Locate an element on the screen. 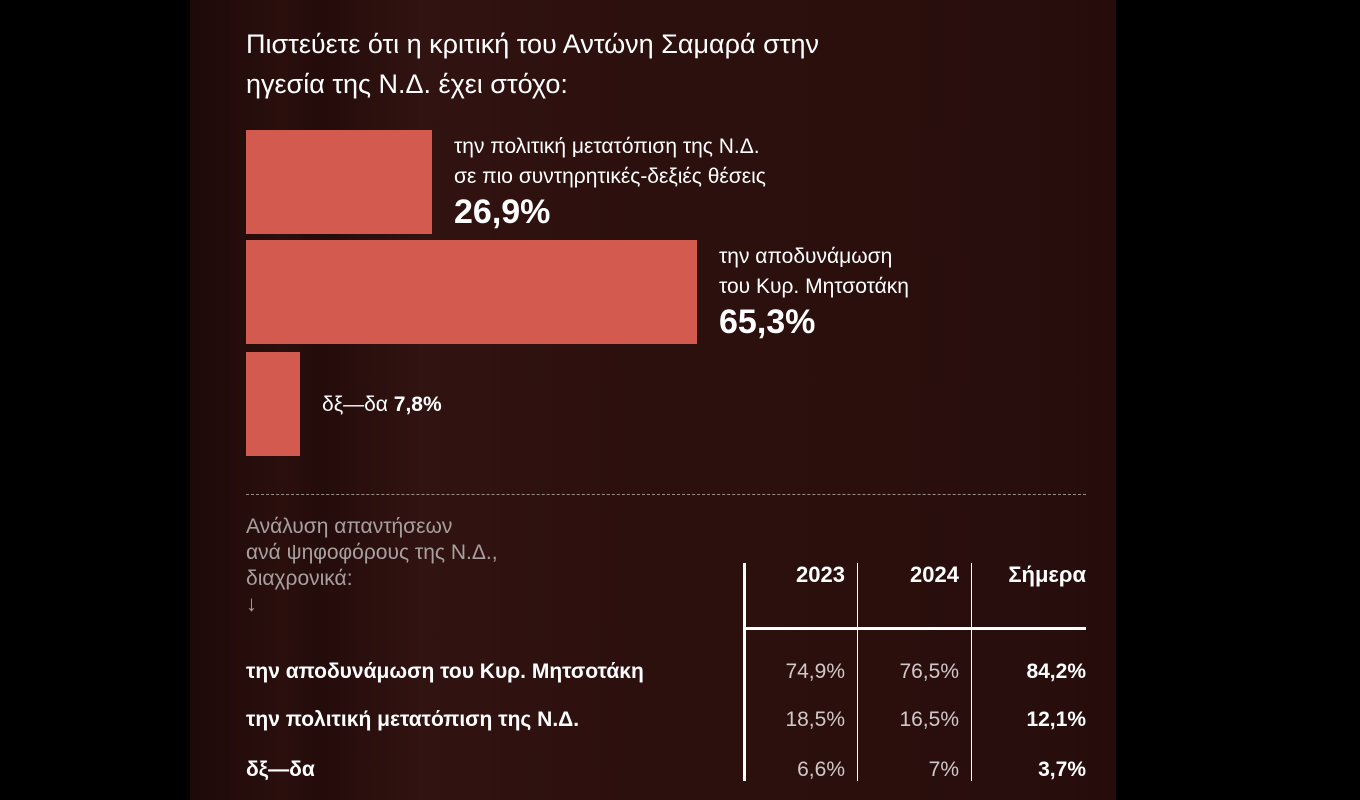 The height and width of the screenshot is (800, 1360). header-rule is located at coordinates (914, 628).